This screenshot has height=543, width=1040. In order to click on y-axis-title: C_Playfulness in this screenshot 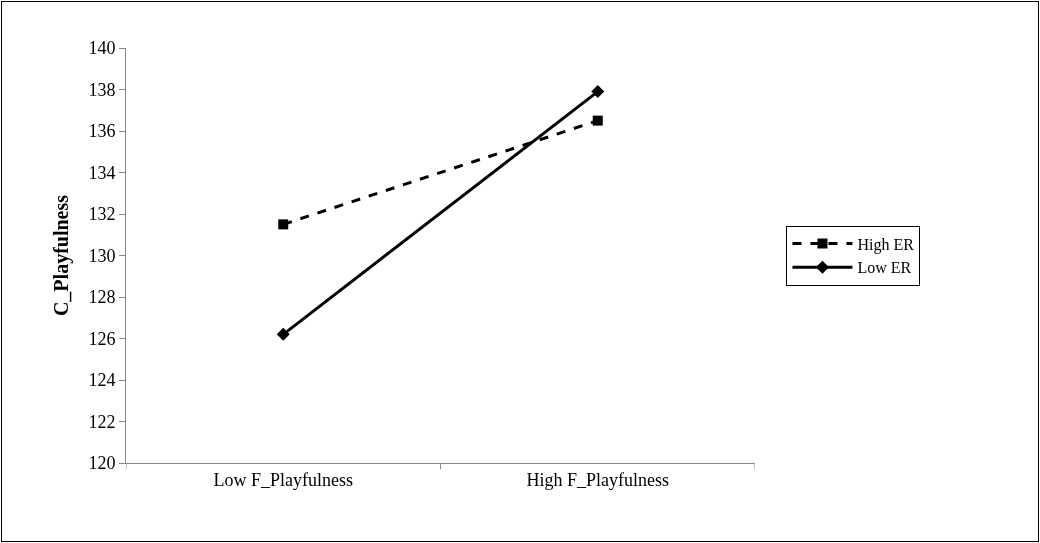, I will do `click(61, 255)`.